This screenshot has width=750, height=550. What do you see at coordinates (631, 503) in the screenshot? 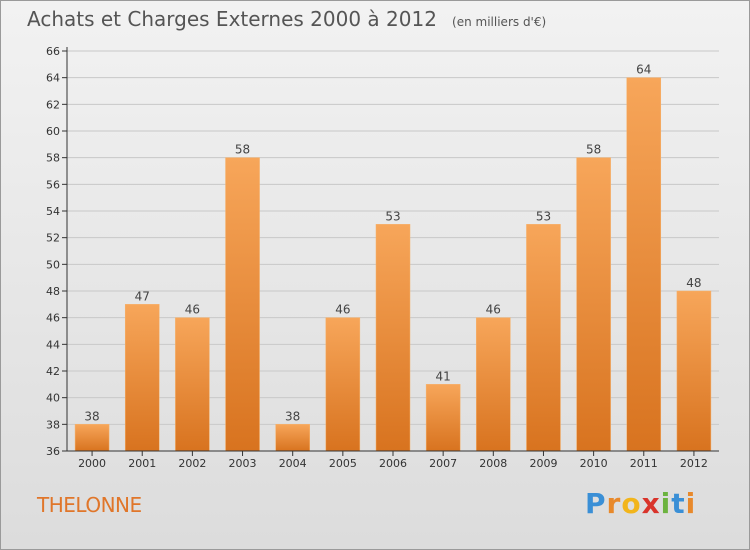
I see `logo-letter: o` at bounding box center [631, 503].